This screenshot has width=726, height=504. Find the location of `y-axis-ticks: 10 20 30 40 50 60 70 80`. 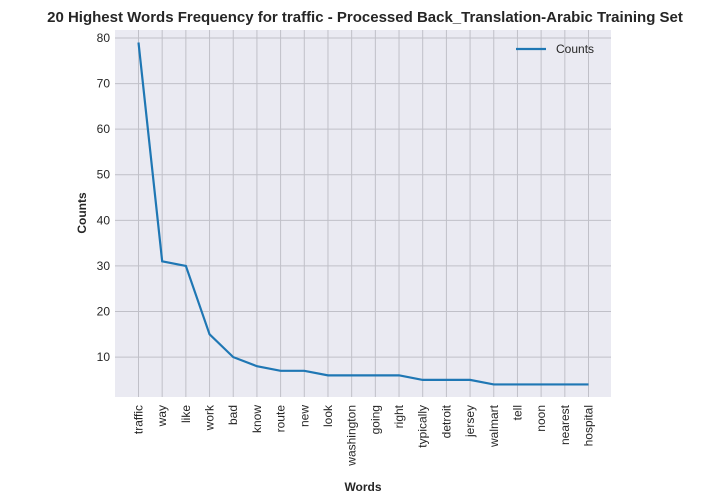

y-axis-ticks: 10 20 30 40 50 60 70 80 is located at coordinates (104, 197).